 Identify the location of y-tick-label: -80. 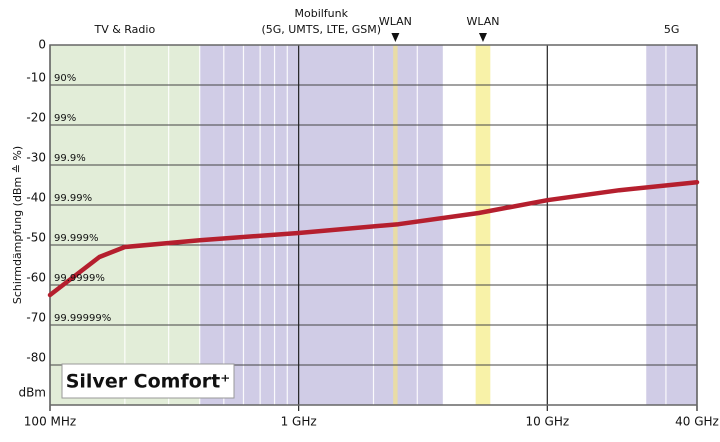
(36, 358).